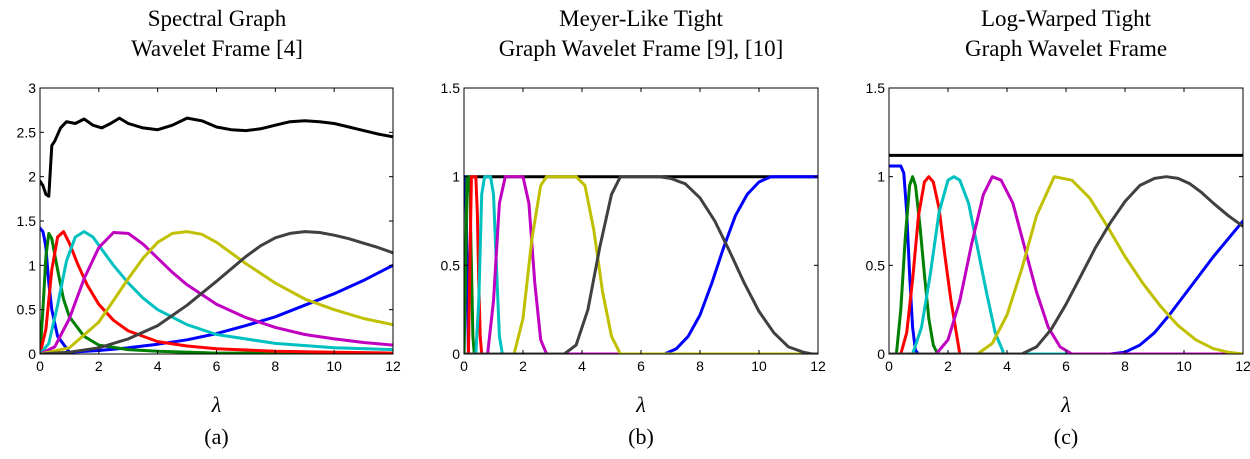 The height and width of the screenshot is (459, 1250). Describe the element at coordinates (216, 157) in the screenshot. I see `series-line-black` at that location.